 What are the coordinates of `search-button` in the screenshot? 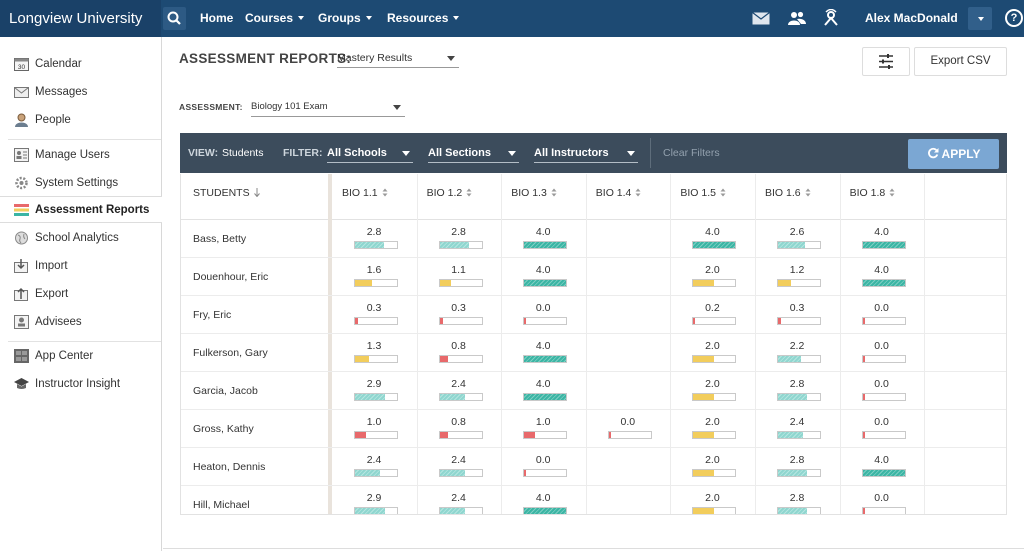 It's located at (174, 18).